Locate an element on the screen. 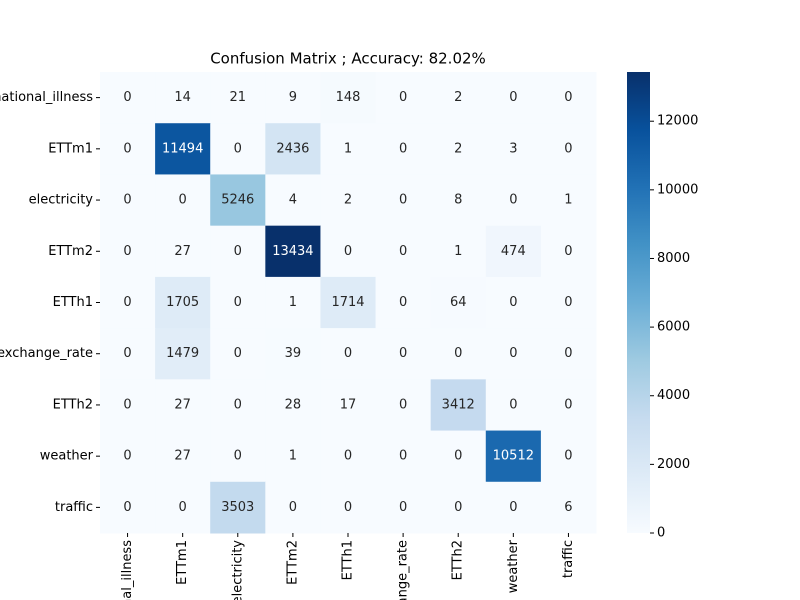 The width and height of the screenshot is (800, 600). cell-label: 1714 is located at coordinates (347, 302).